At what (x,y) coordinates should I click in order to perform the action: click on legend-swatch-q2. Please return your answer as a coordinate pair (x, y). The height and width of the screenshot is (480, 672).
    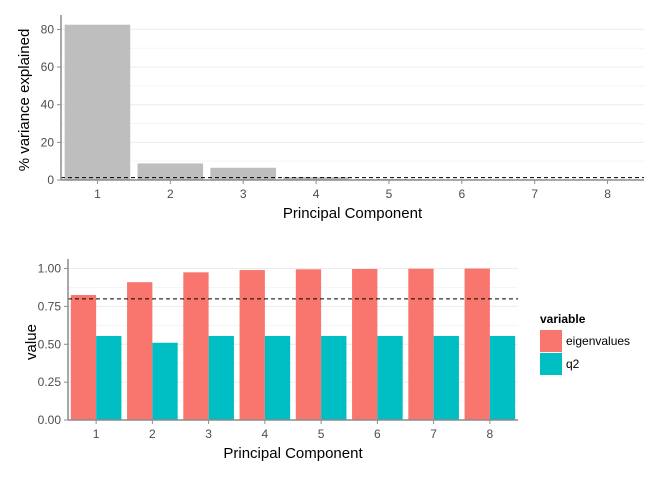
    Looking at the image, I should click on (551, 364).